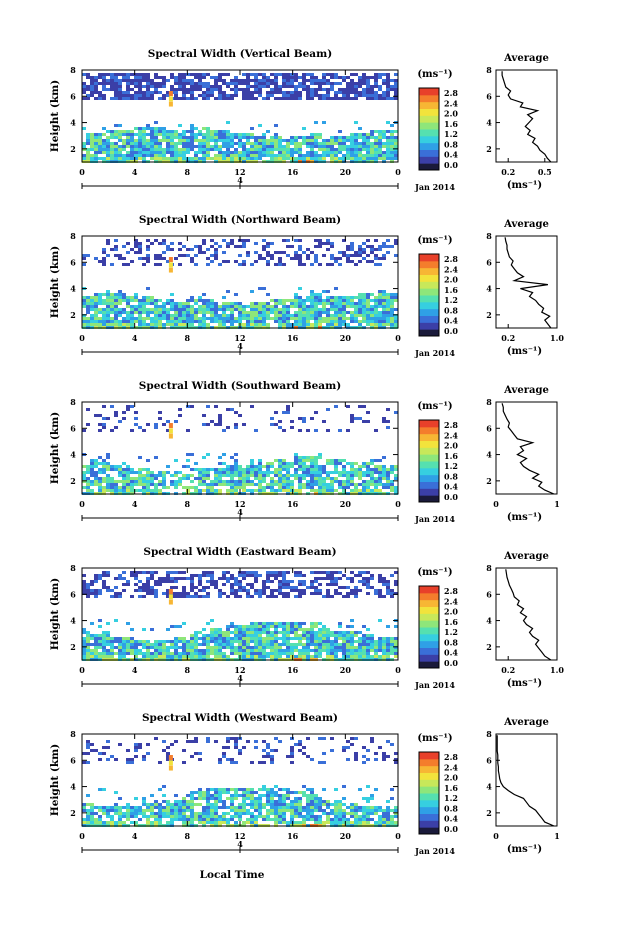 This screenshot has width=618, height=933. I want to click on colorbar-tick-label: 0.8, so click(451, 310).